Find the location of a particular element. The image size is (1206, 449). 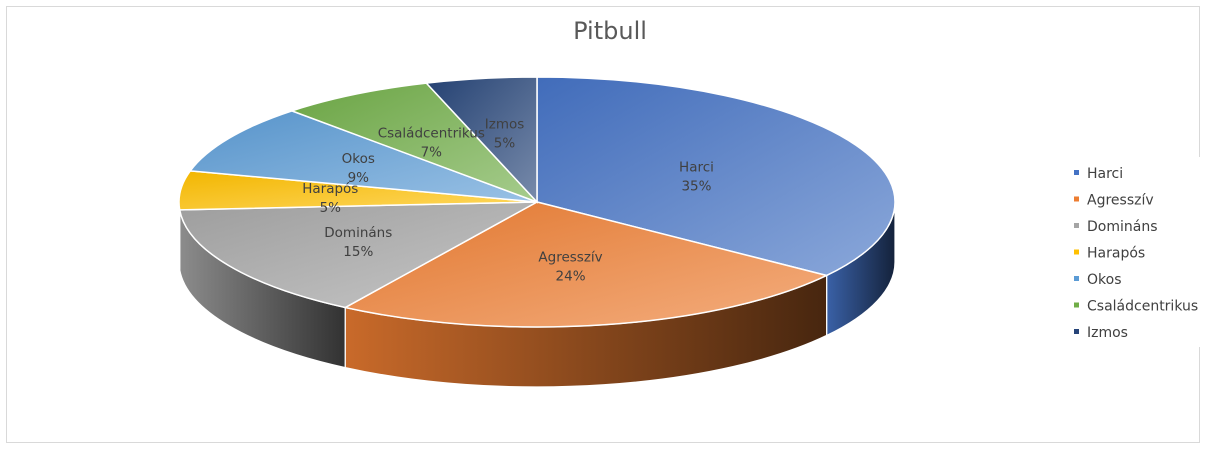

slice-label-csaladcentrikus: Családcentrikus is located at coordinates (431, 134).